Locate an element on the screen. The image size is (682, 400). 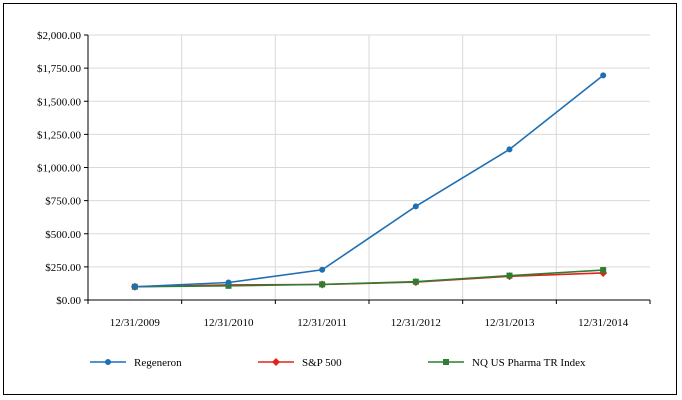
legend-item-s-p-500: S&P 500 is located at coordinates (300, 363).